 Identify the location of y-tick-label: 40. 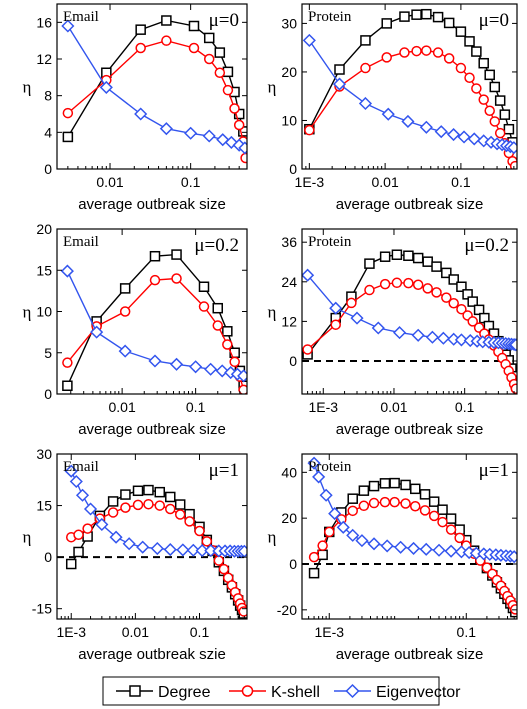
(289, 472).